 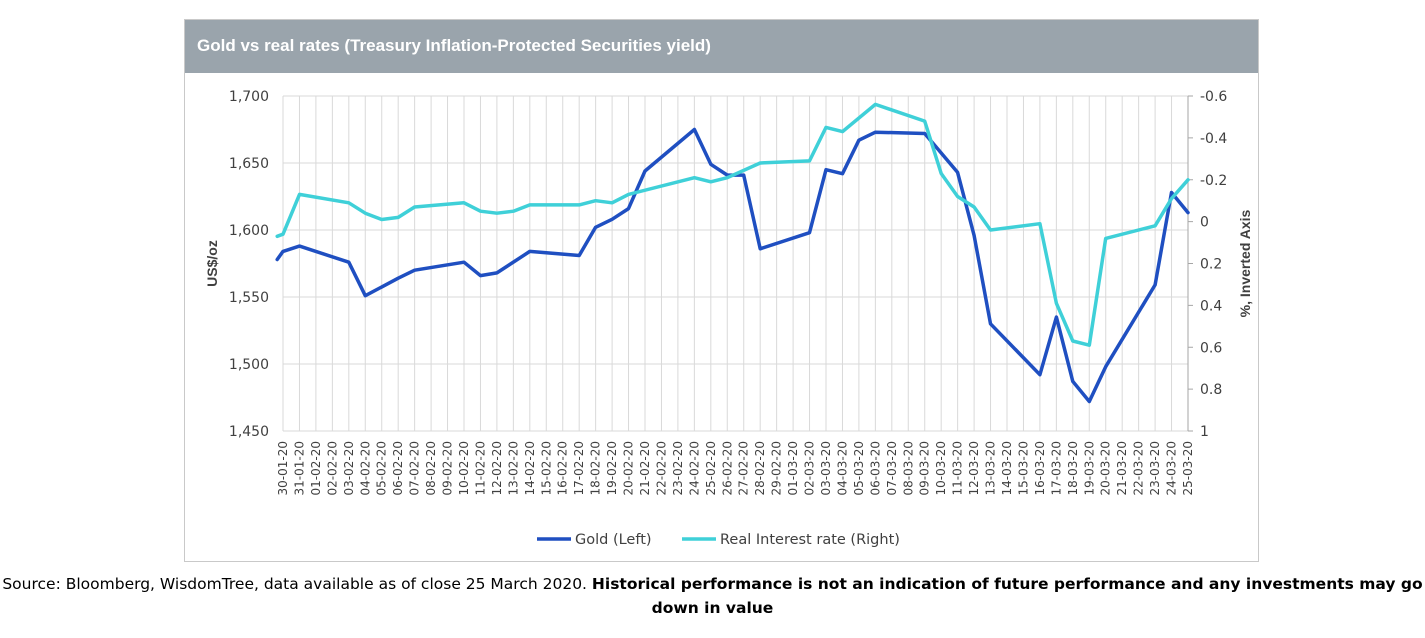 I want to click on x-axis-tick-label: 31-01-20, so click(x=299, y=468).